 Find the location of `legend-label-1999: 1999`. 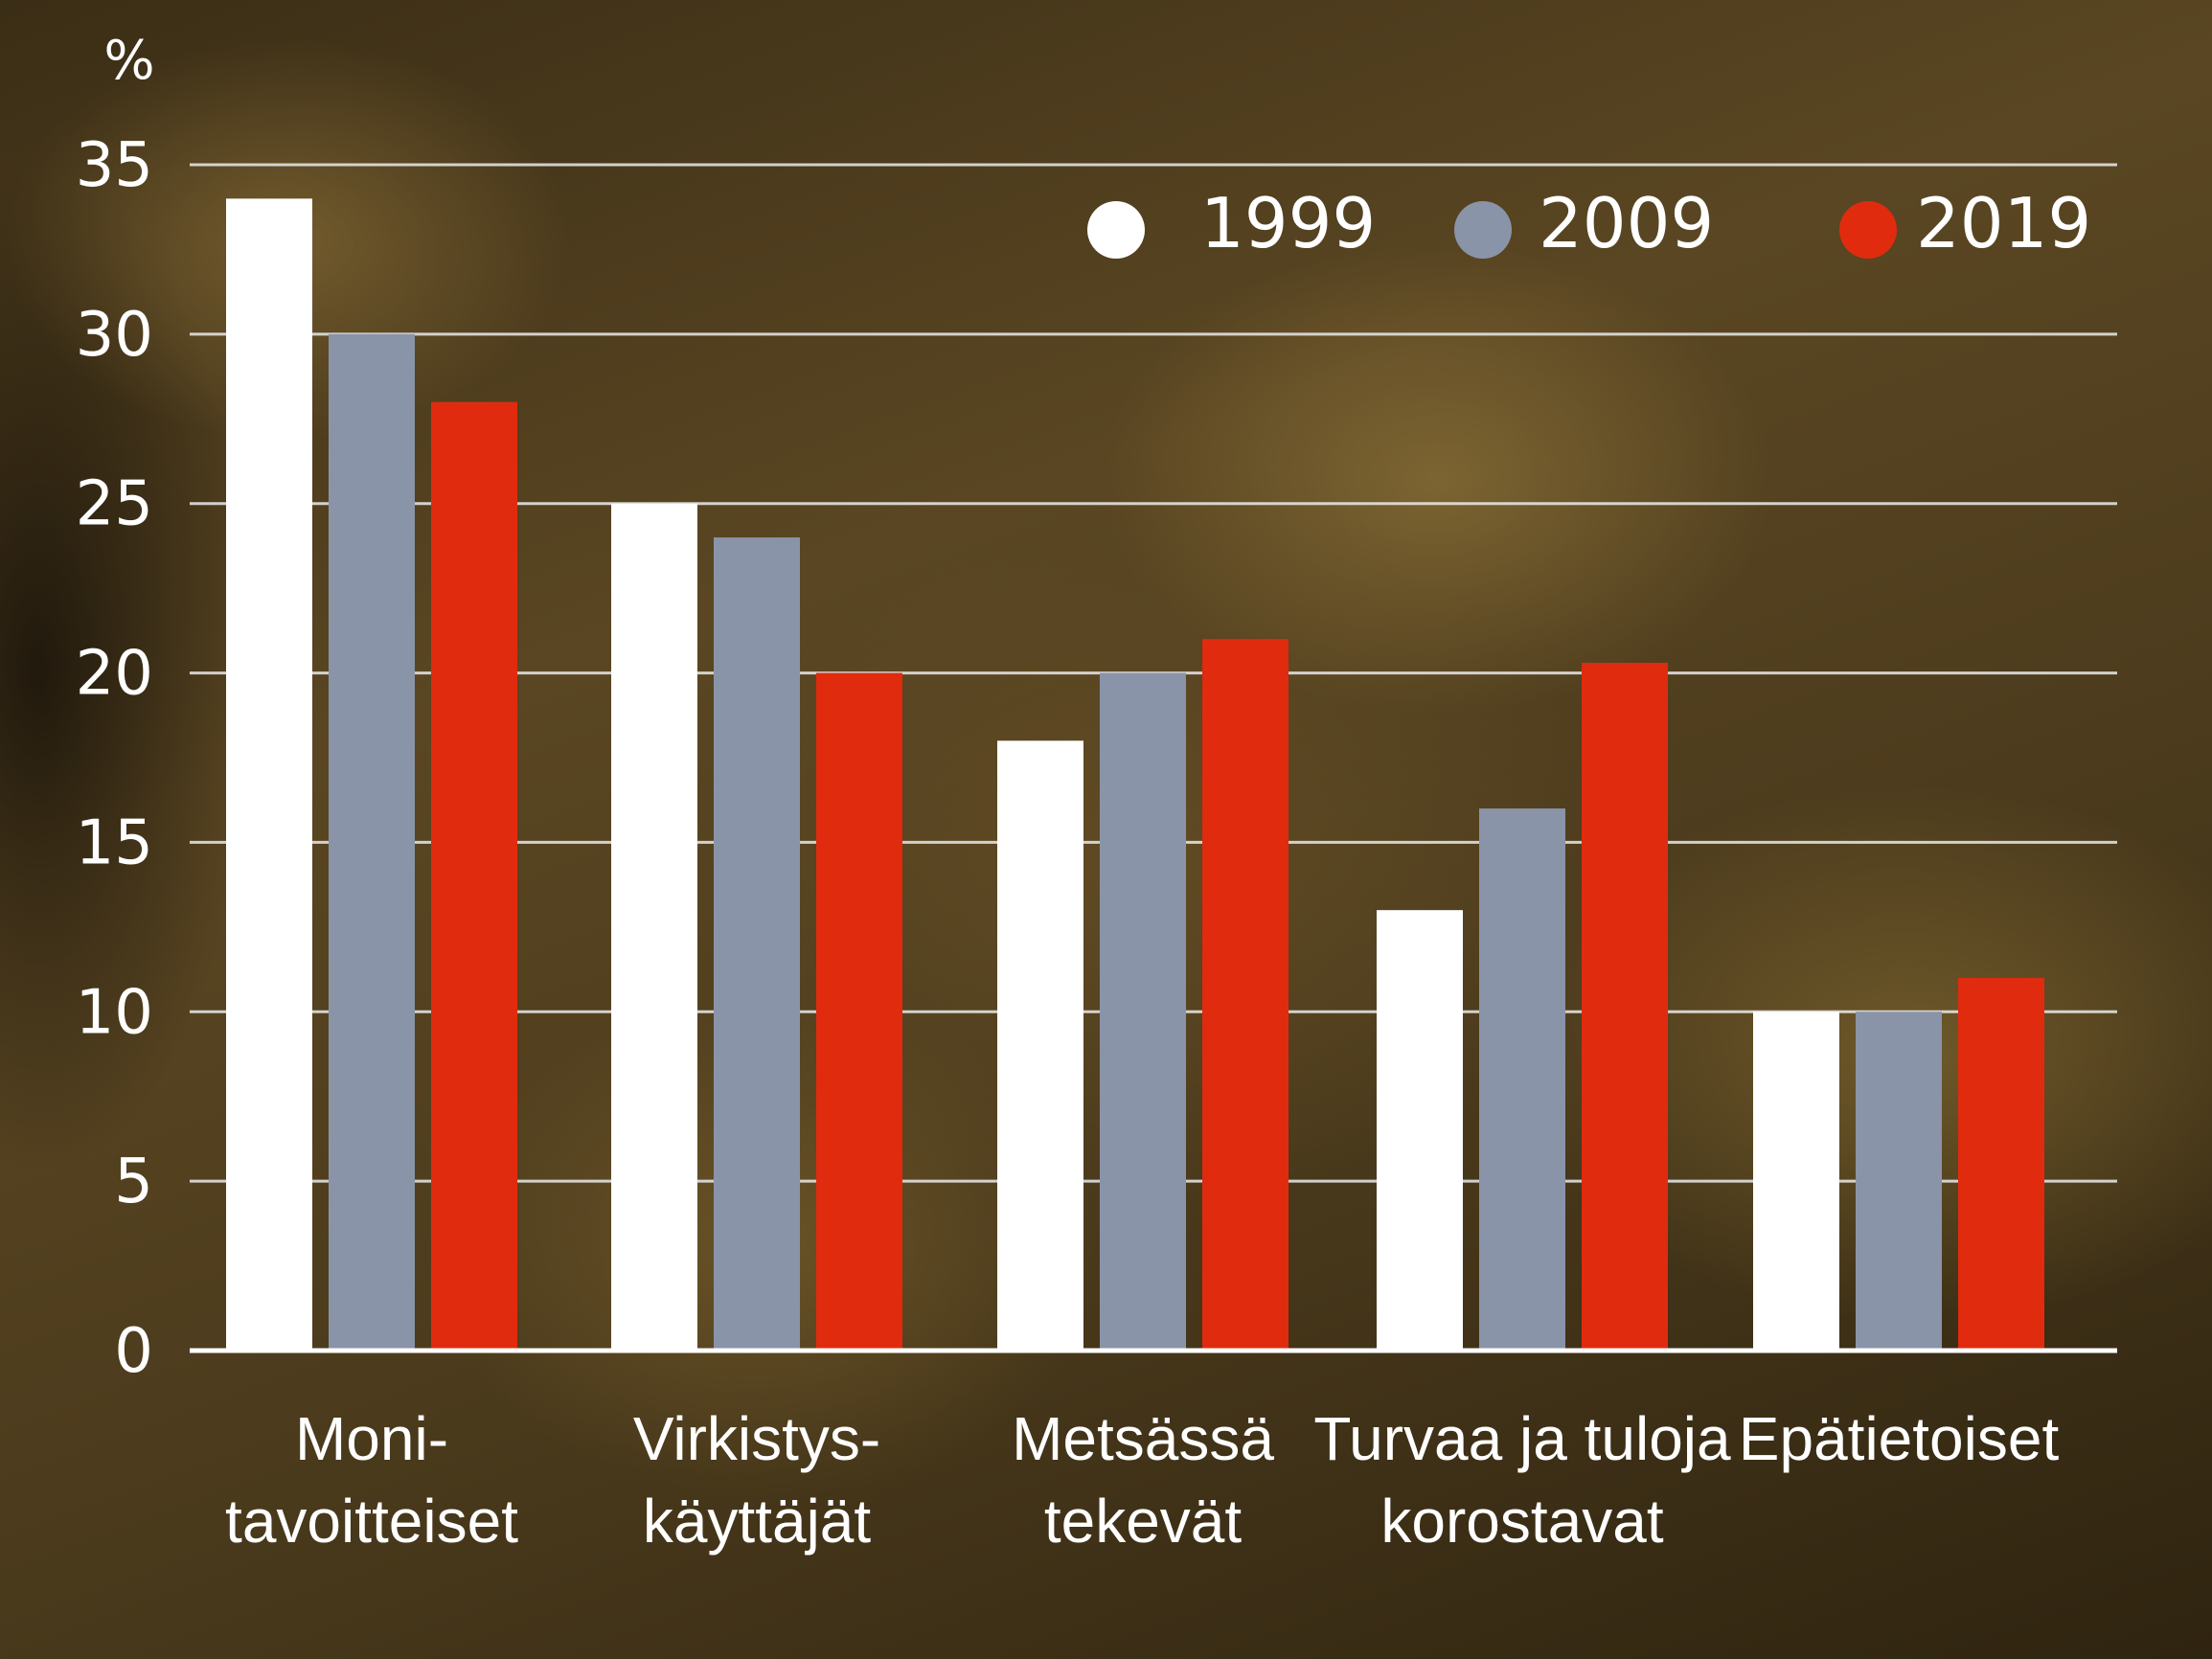

legend-label-1999: 1999 is located at coordinates (1288, 223).